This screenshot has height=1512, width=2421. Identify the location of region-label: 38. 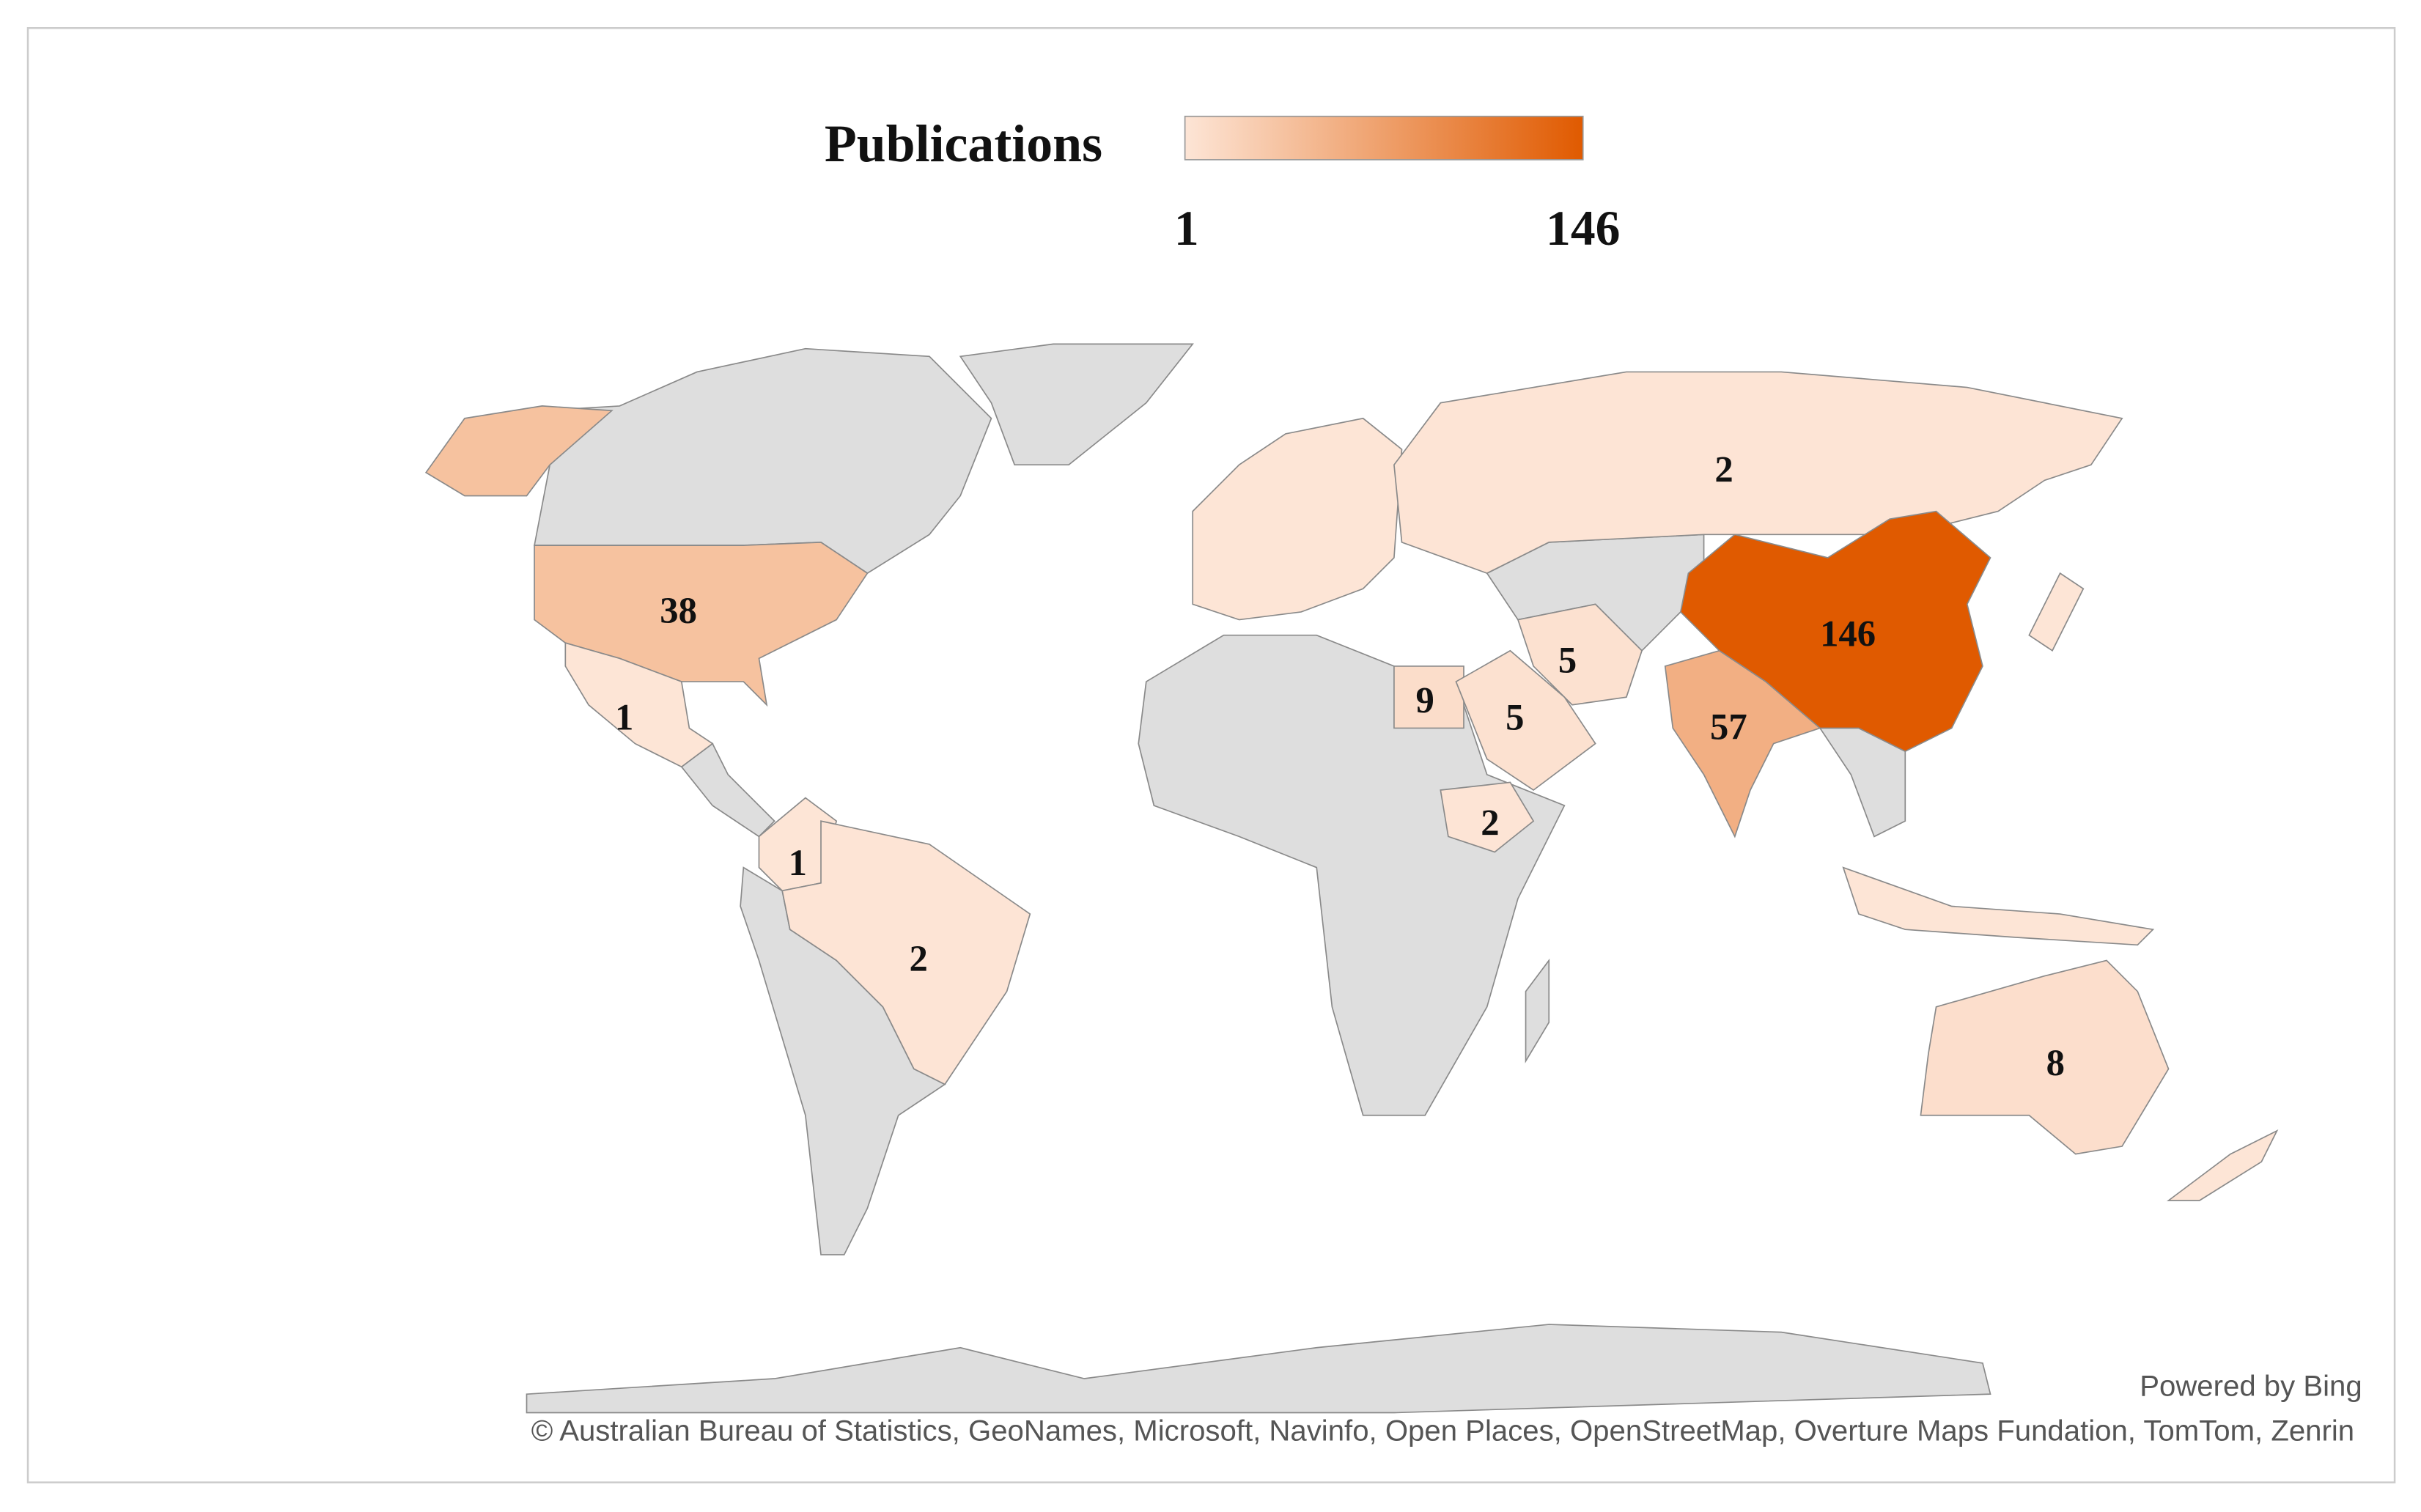
(679, 610).